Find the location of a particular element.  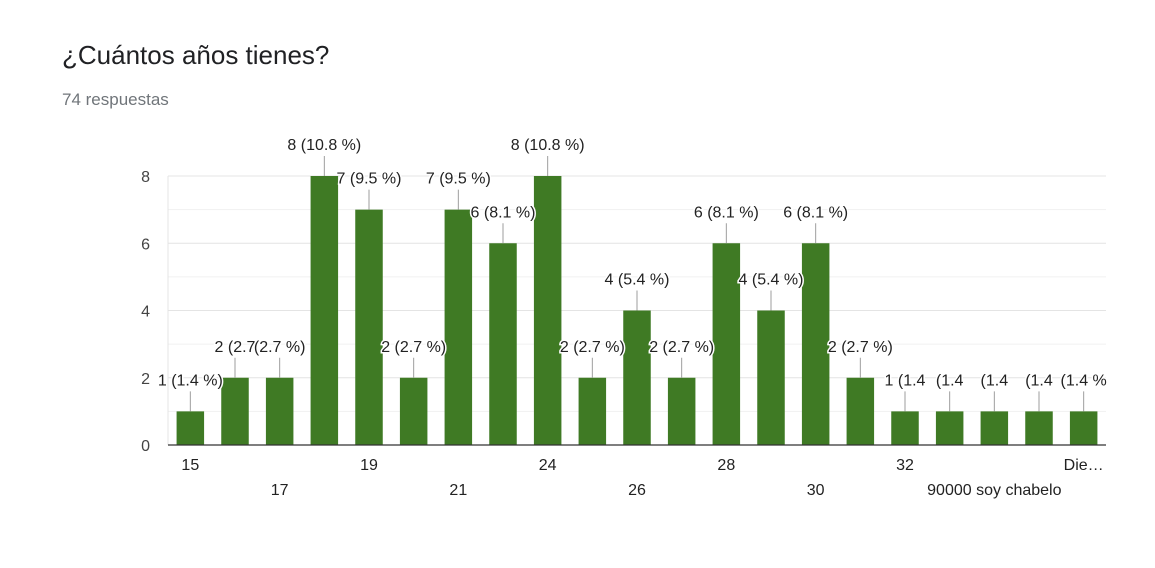

x-tick-label: 30 is located at coordinates (816, 490).